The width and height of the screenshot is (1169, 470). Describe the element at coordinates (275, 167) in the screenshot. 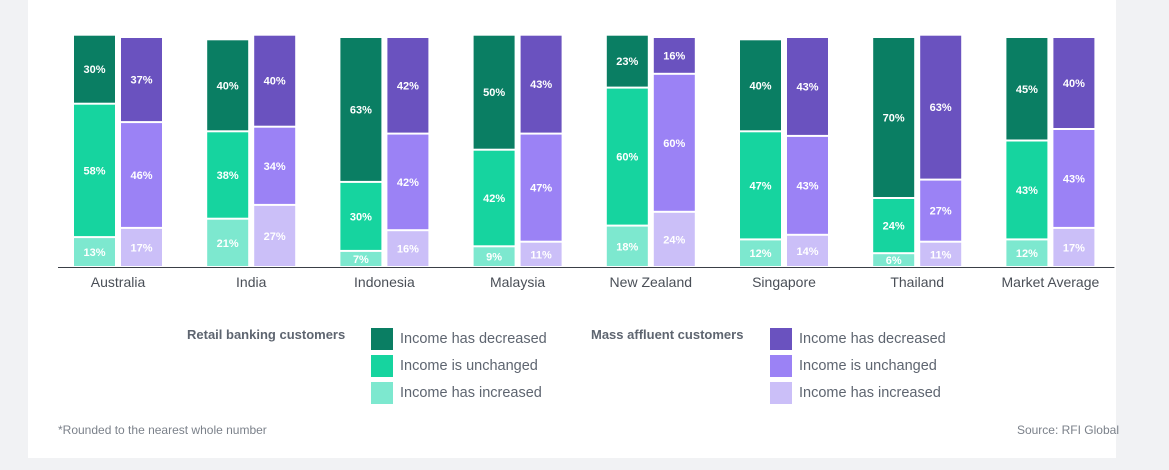

I see `data-label: 34%` at that location.